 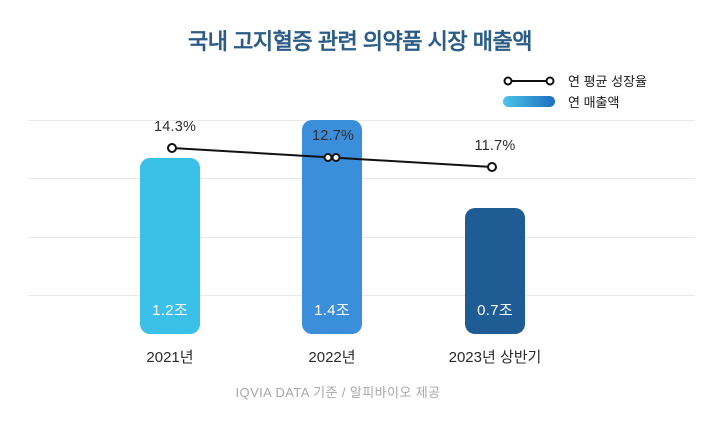 What do you see at coordinates (333, 136) in the screenshot?
I see `growth-label-2022: 12.7%` at bounding box center [333, 136].